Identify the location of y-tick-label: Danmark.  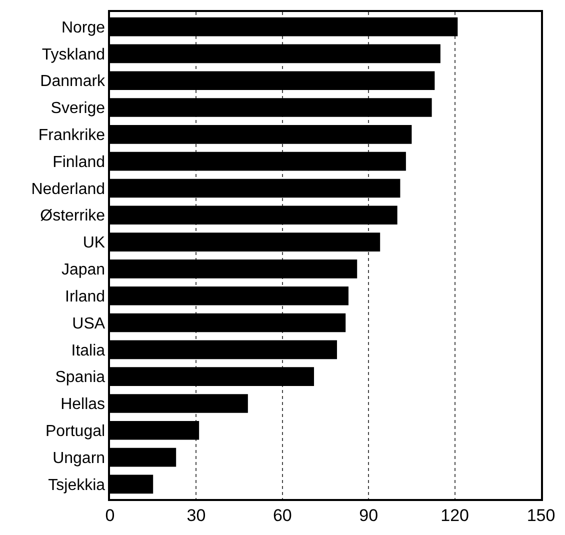
(73, 81).